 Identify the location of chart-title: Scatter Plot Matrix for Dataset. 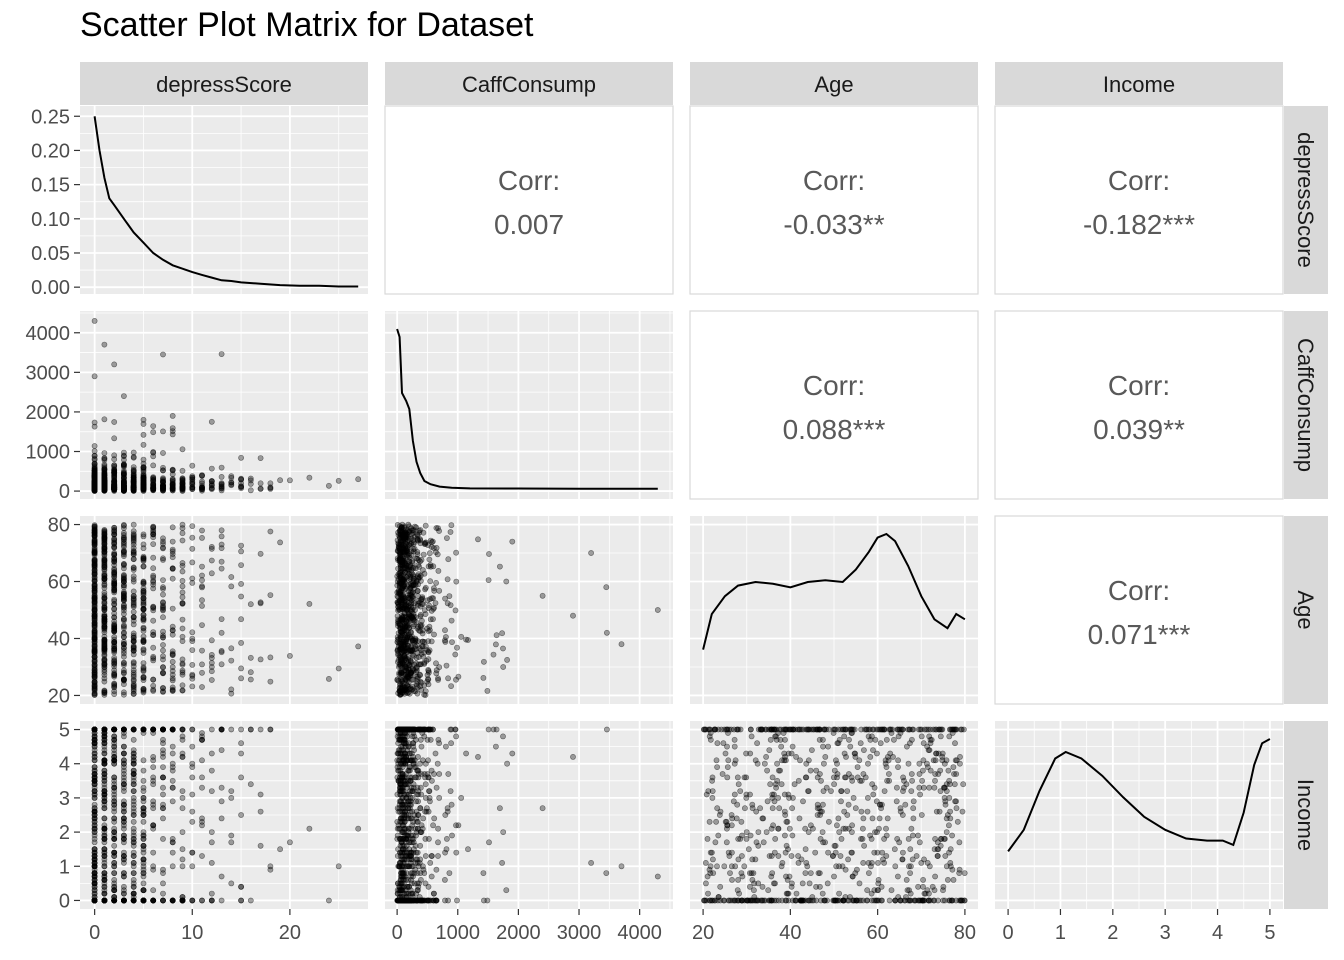
(307, 25).